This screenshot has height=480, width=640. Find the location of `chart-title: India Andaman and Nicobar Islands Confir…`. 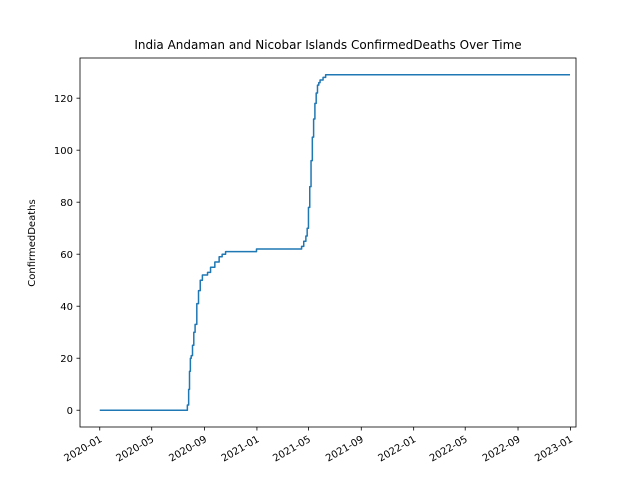

chart-title: India Andaman and Nicobar Islands Confir… is located at coordinates (327, 45).